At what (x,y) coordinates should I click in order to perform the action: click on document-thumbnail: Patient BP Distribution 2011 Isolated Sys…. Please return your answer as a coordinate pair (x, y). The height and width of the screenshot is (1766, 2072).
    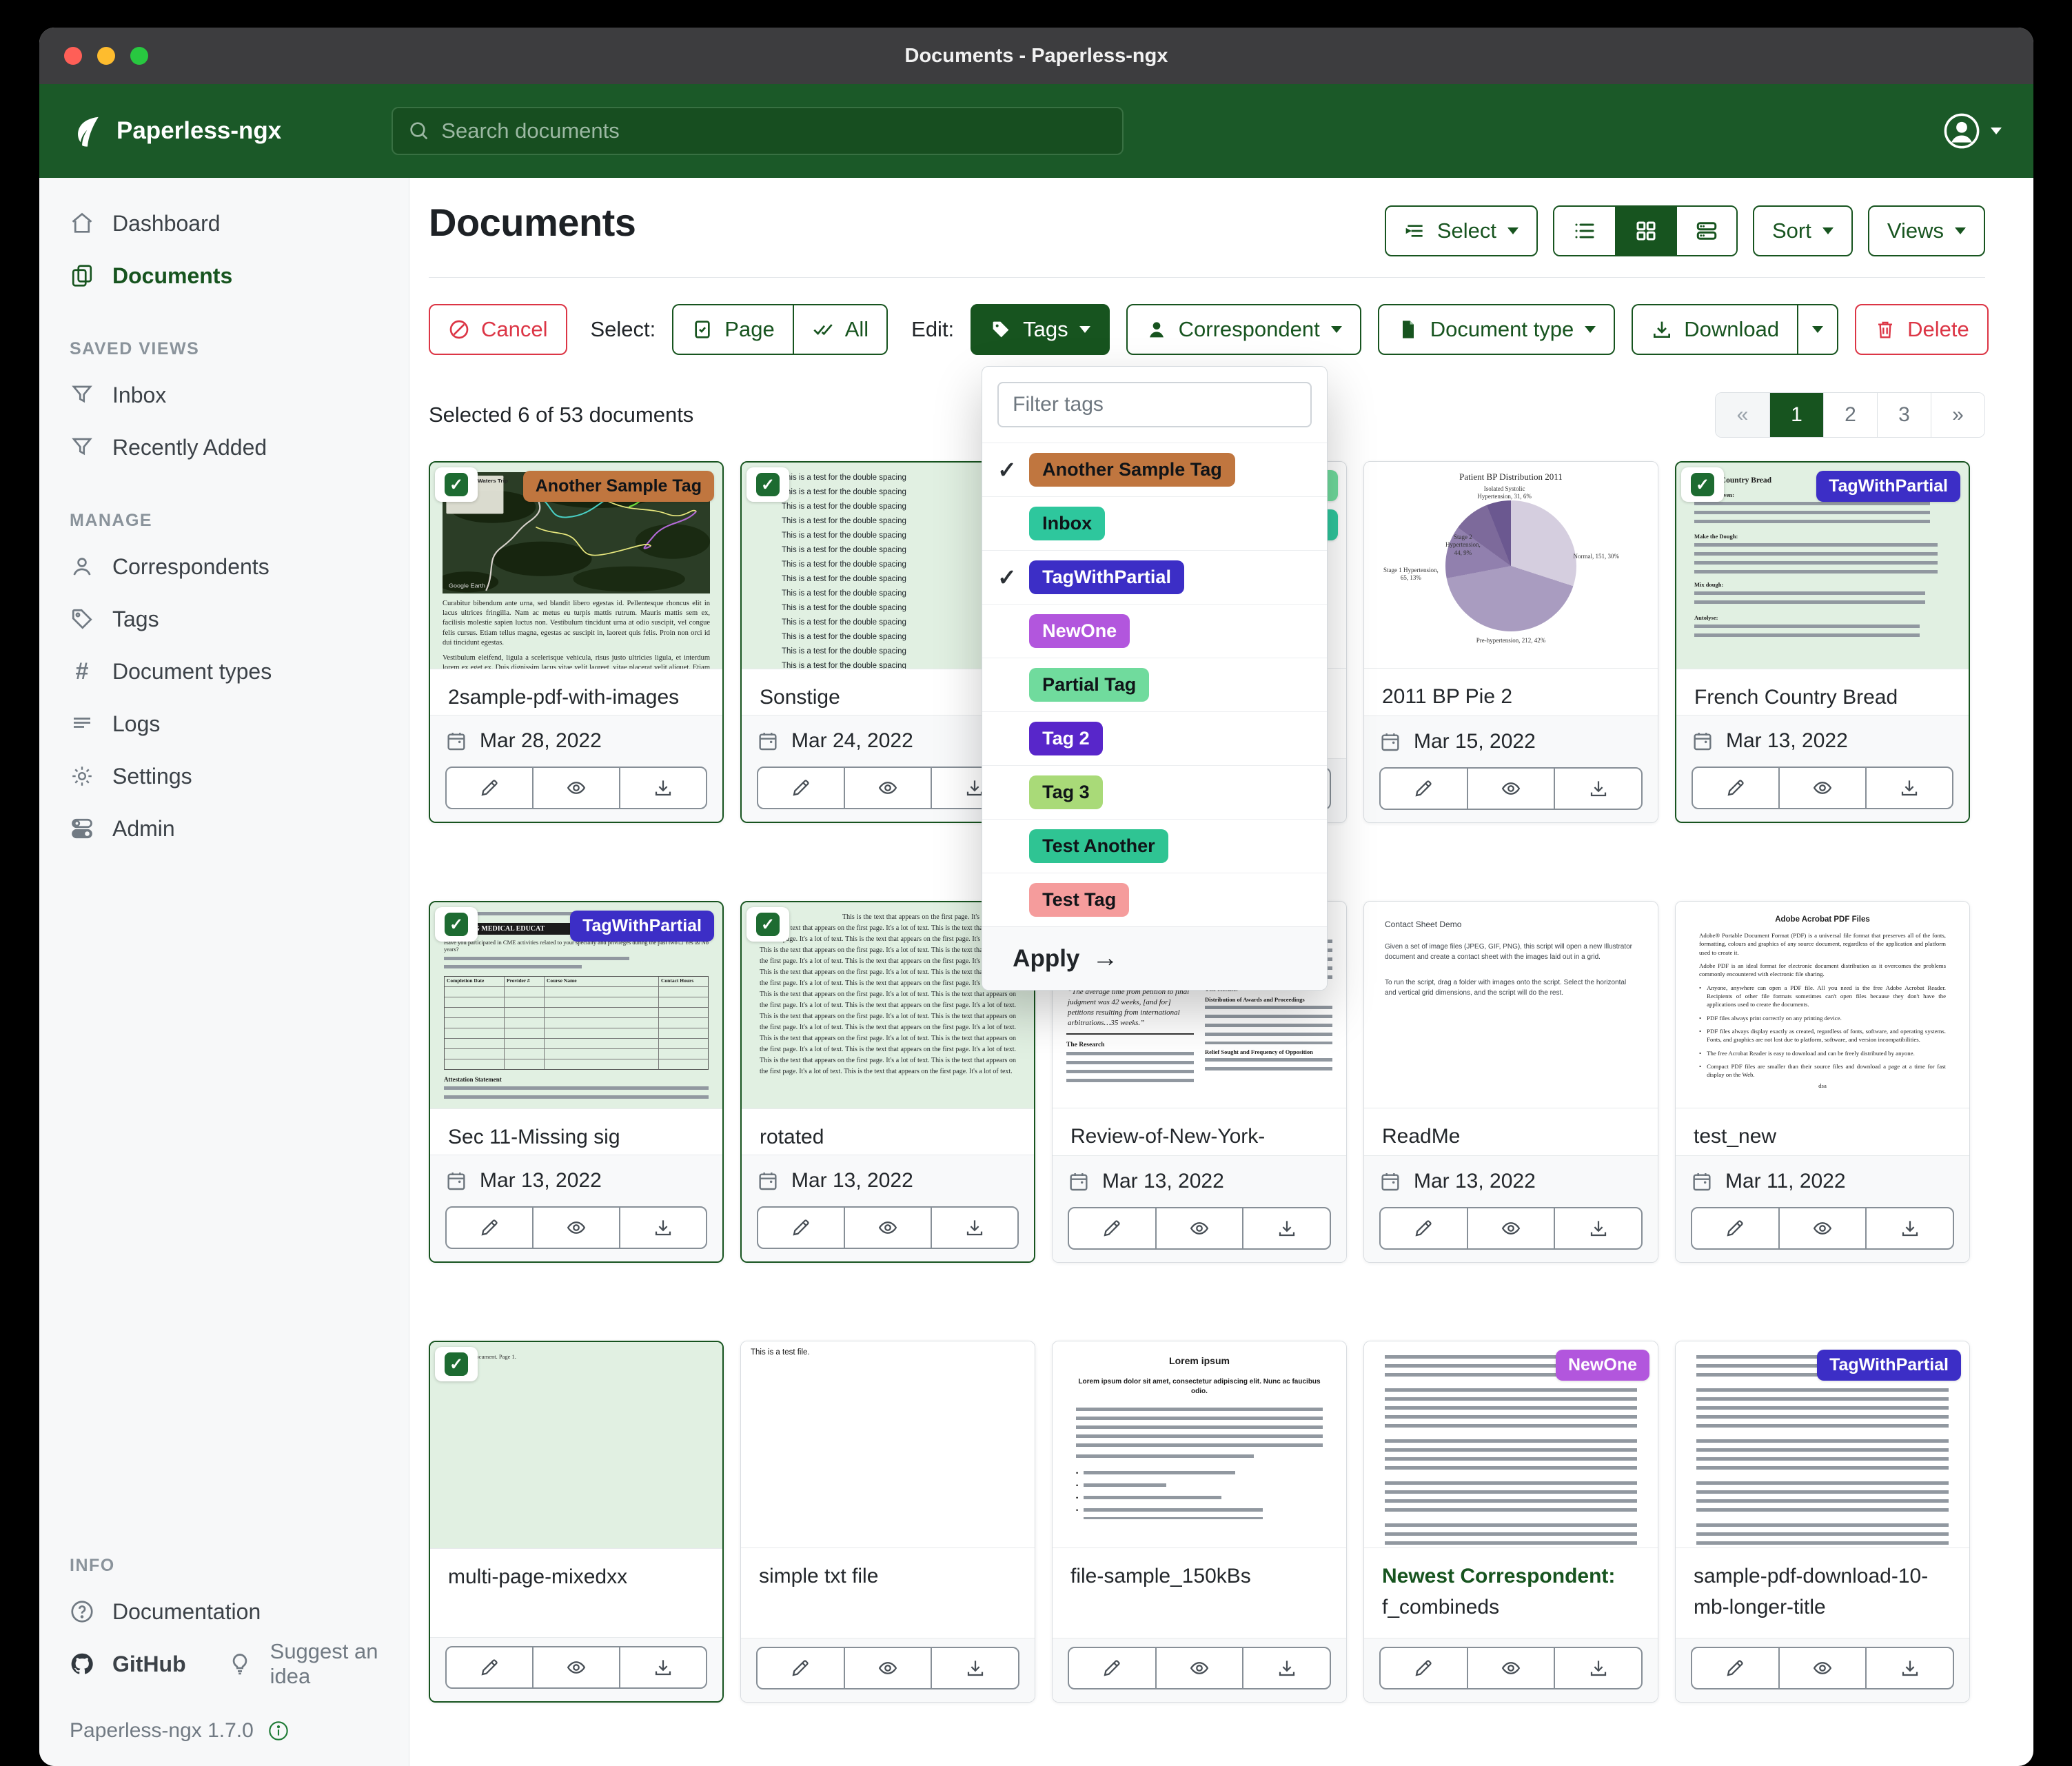
    Looking at the image, I should click on (1511, 565).